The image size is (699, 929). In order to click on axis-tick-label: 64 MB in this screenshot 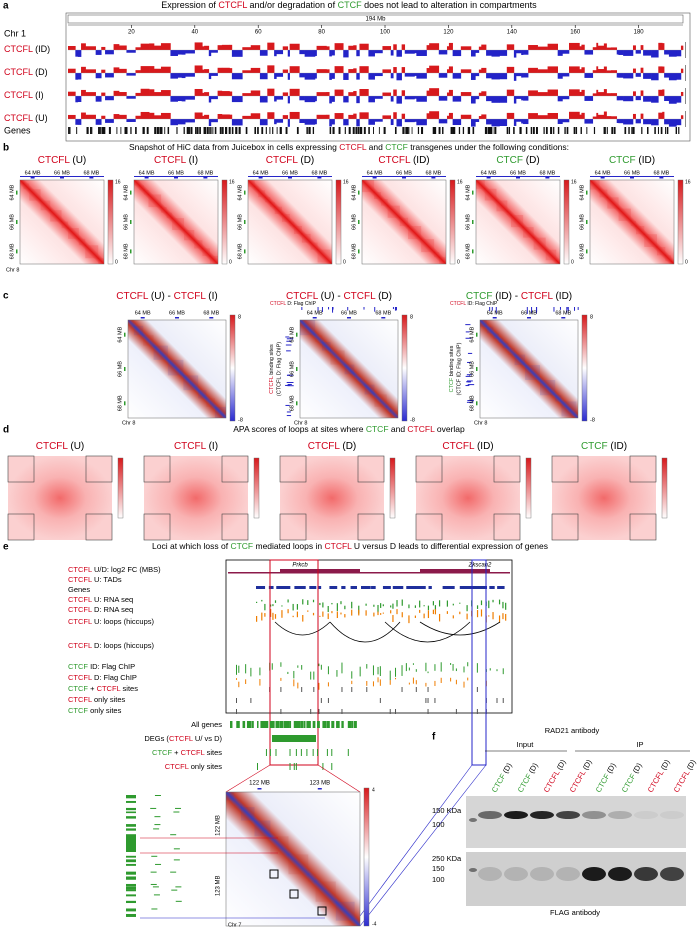, I will do `click(582, 192)`.